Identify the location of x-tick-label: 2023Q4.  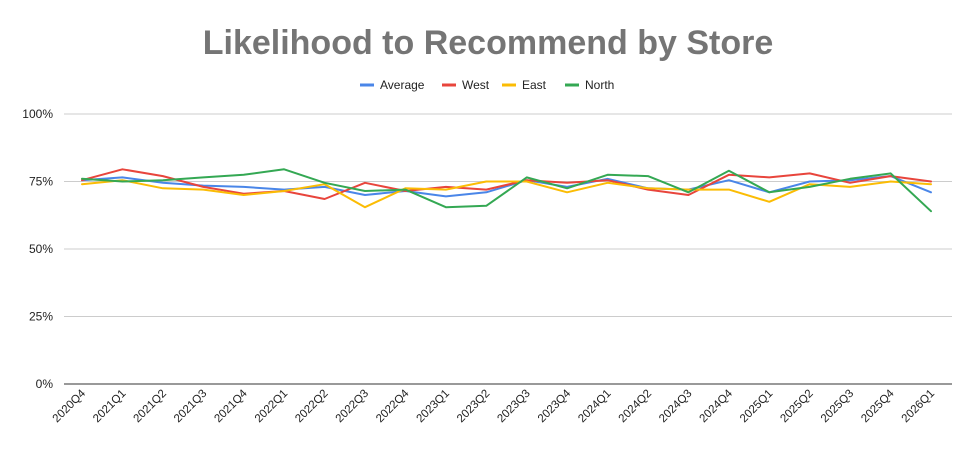
(555, 406).